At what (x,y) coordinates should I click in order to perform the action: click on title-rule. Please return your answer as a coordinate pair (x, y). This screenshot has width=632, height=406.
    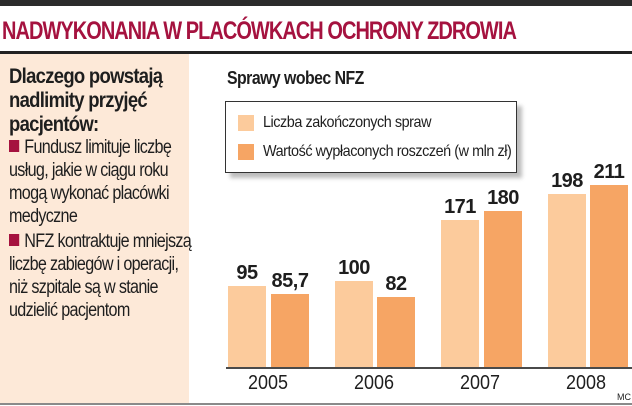
    Looking at the image, I should click on (316, 52).